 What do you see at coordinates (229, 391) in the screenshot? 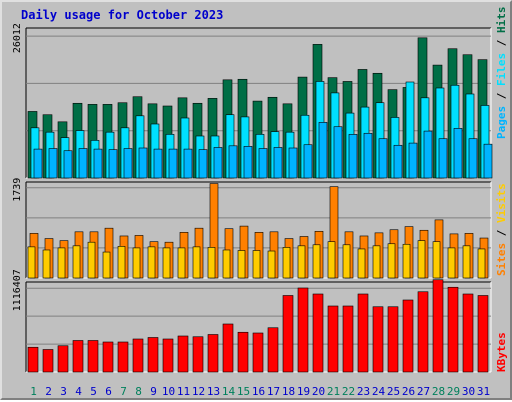
I see `day-label: 14` at bounding box center [229, 391].